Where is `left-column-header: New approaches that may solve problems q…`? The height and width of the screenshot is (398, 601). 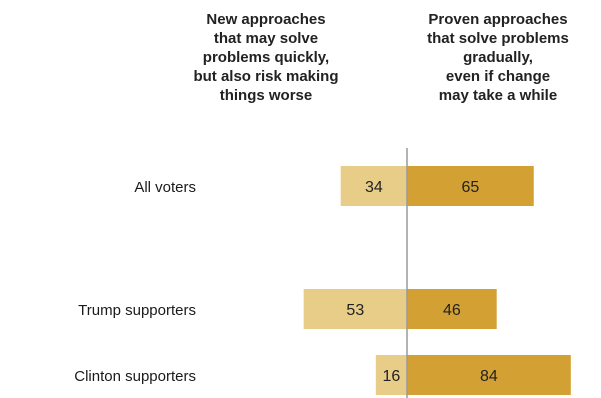 left-column-header: New approaches that may solve problems q… is located at coordinates (266, 57).